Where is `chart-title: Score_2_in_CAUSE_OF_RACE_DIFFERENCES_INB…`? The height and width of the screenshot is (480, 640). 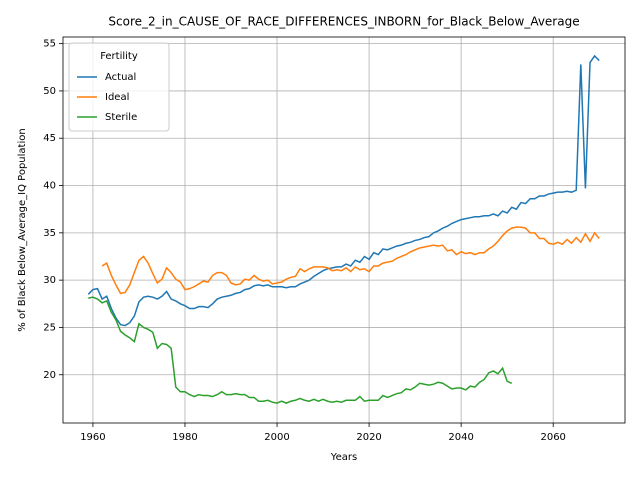
chart-title: Score_2_in_CAUSE_OF_RACE_DIFFERENCES_INB… is located at coordinates (343, 22).